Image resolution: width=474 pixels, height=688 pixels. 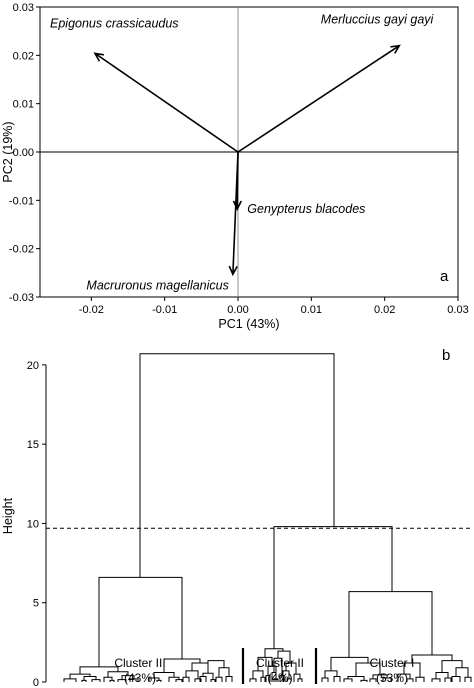 I want to click on y-tick-label: 0.00, so click(x=23, y=153).